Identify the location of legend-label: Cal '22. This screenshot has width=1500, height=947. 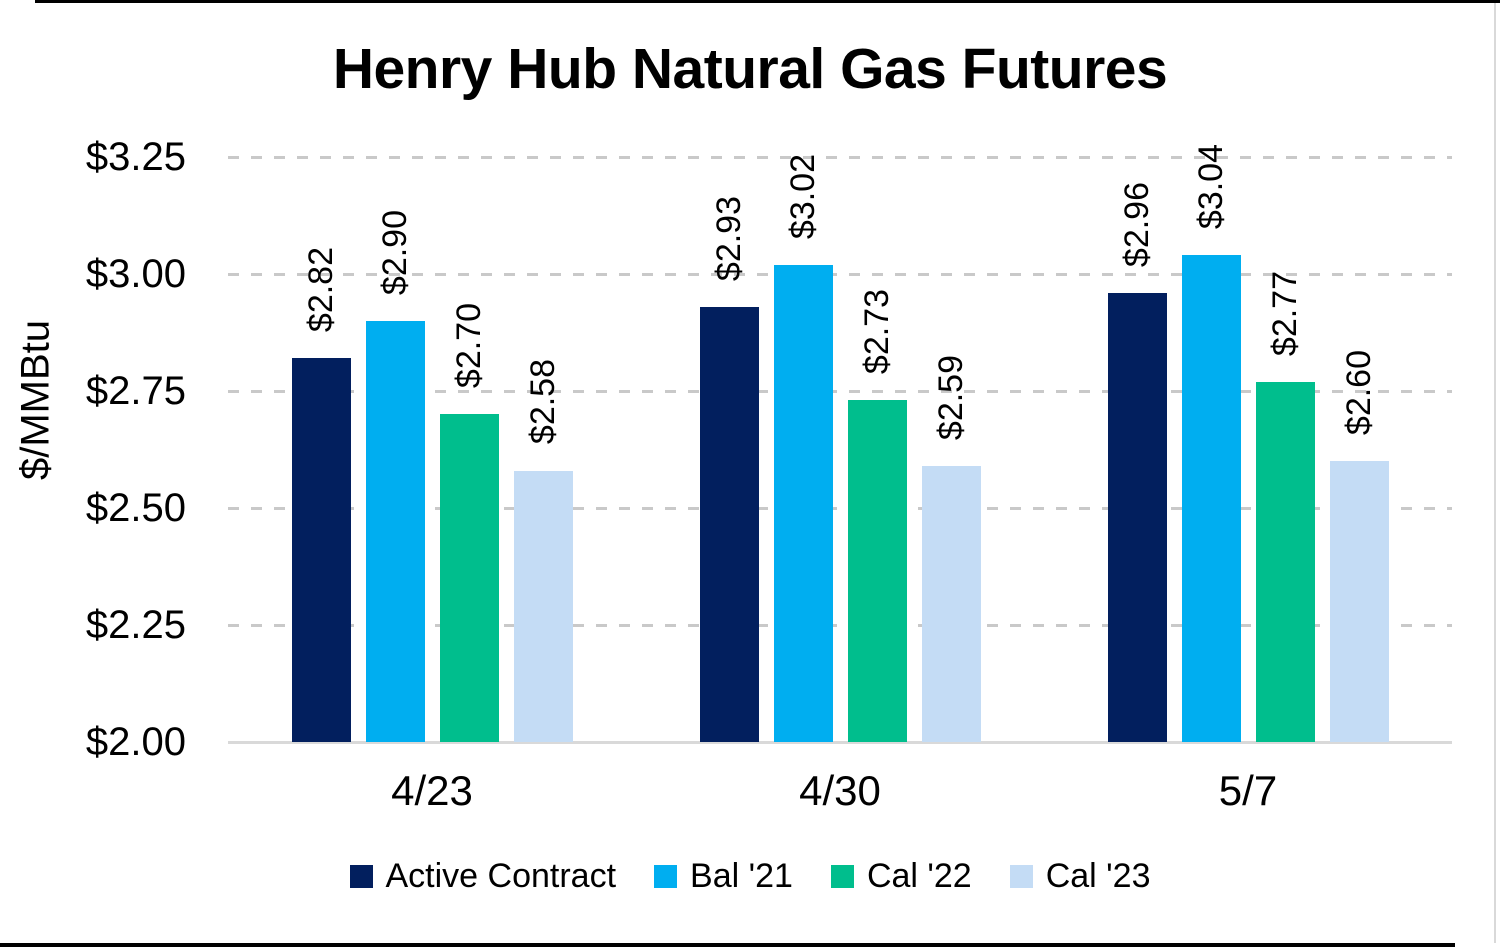
(919, 876).